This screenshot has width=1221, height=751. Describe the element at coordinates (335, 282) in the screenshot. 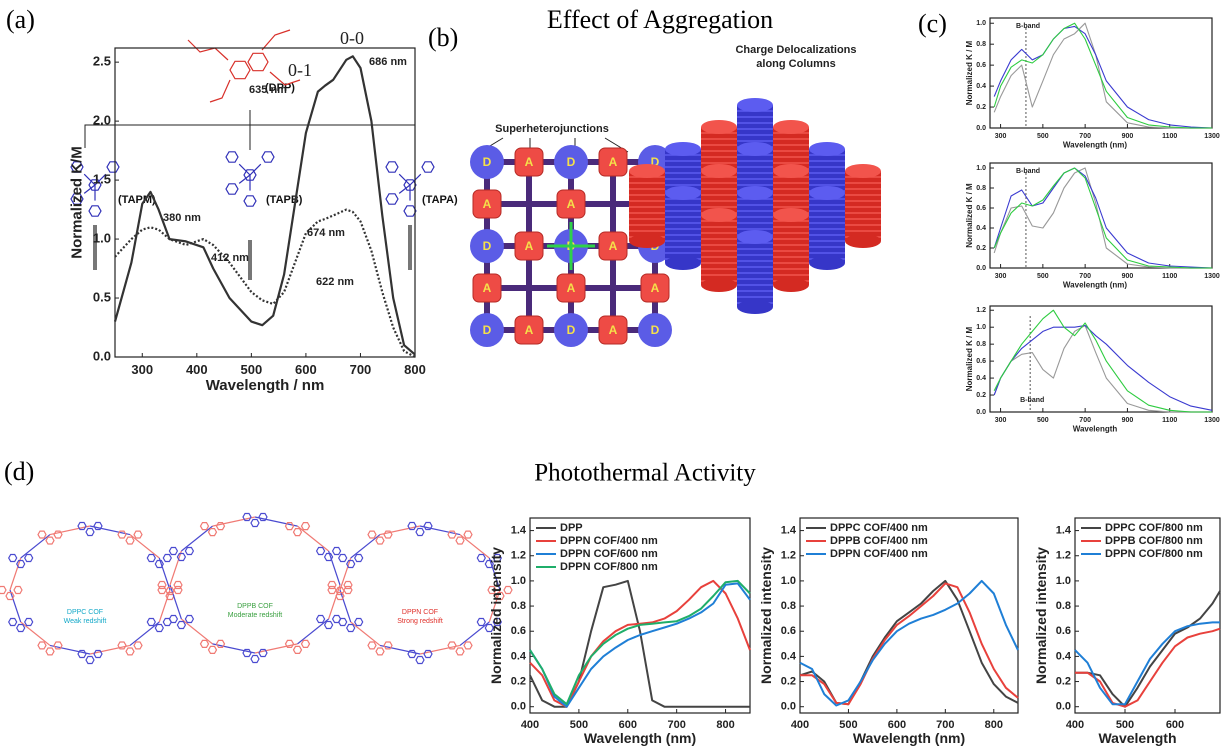

I see `annotation: 622 nm` at that location.